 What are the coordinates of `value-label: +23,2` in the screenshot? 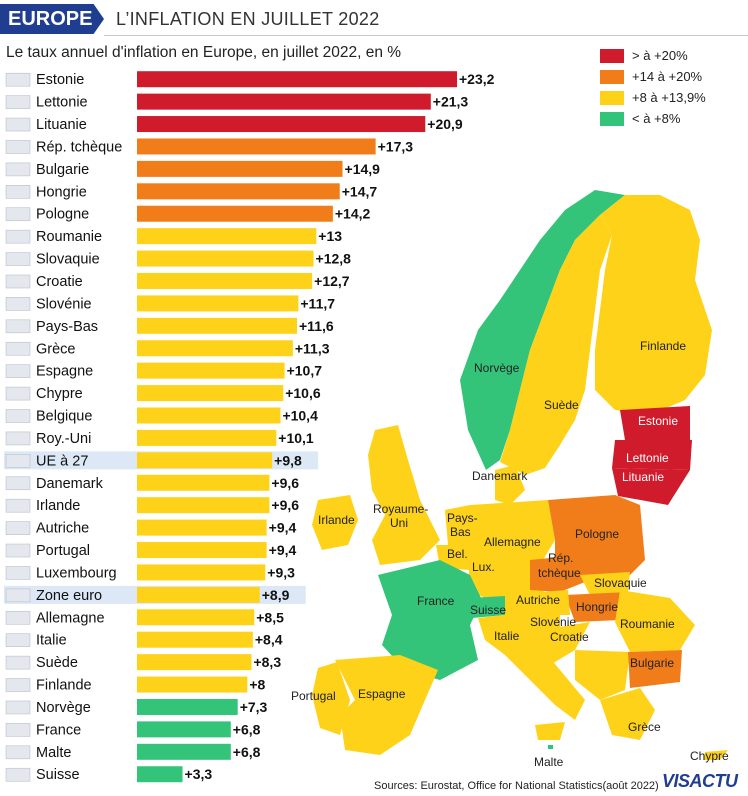 It's located at (477, 79).